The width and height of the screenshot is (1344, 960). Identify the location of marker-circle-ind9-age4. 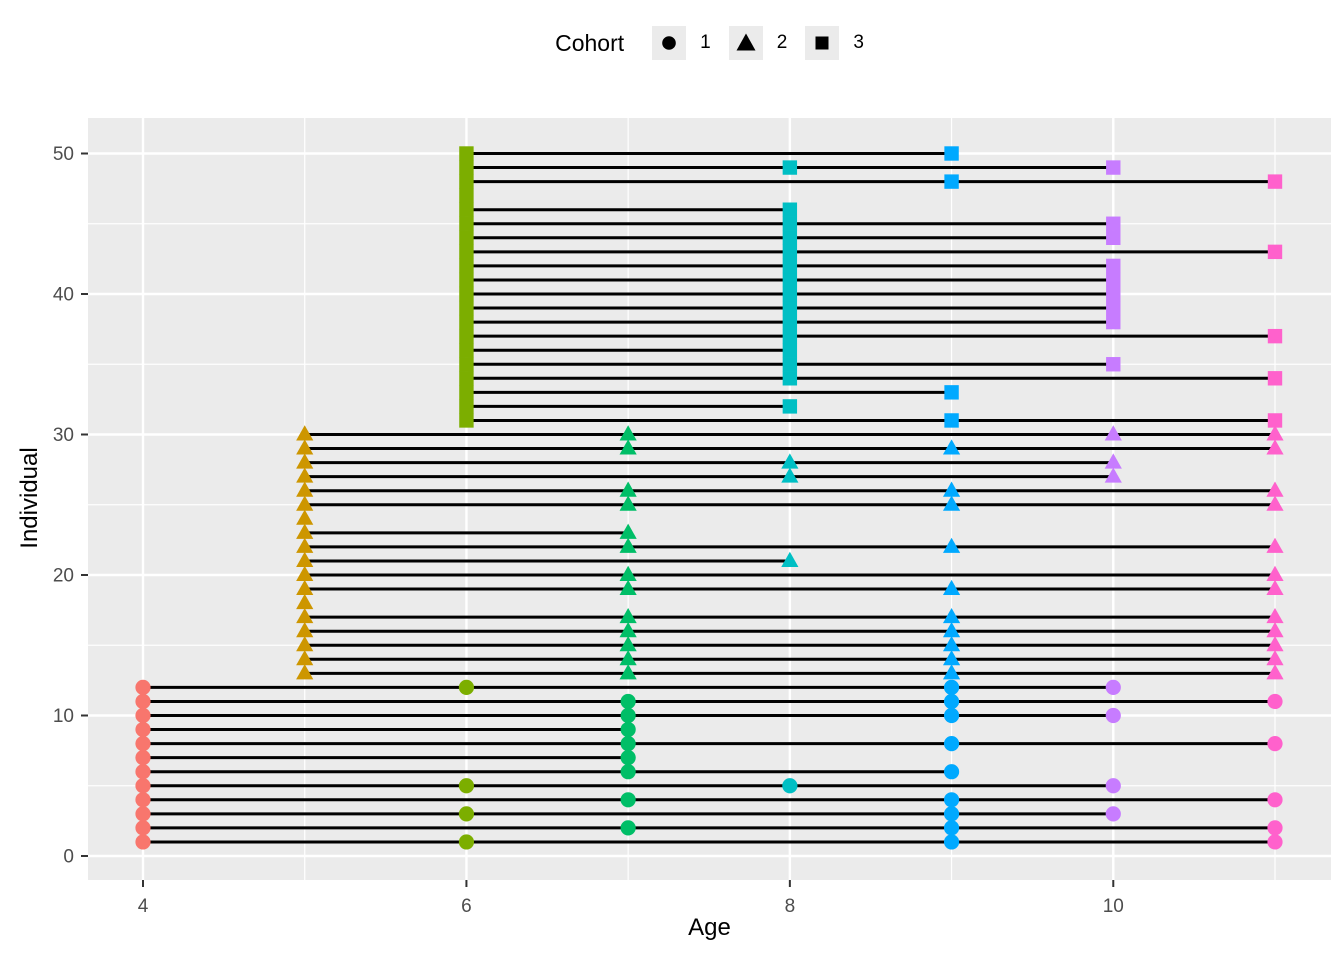
(143, 729).